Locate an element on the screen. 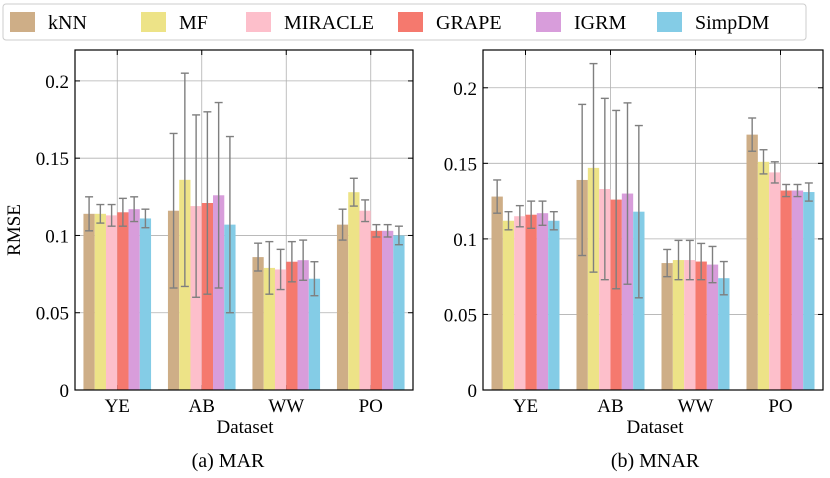  legend-label: MF is located at coordinates (193, 23).